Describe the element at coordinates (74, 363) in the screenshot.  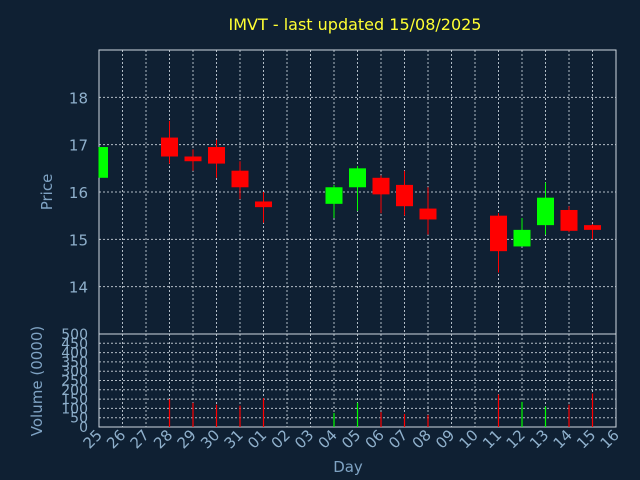
I see `volume-tick-label: 350` at that location.